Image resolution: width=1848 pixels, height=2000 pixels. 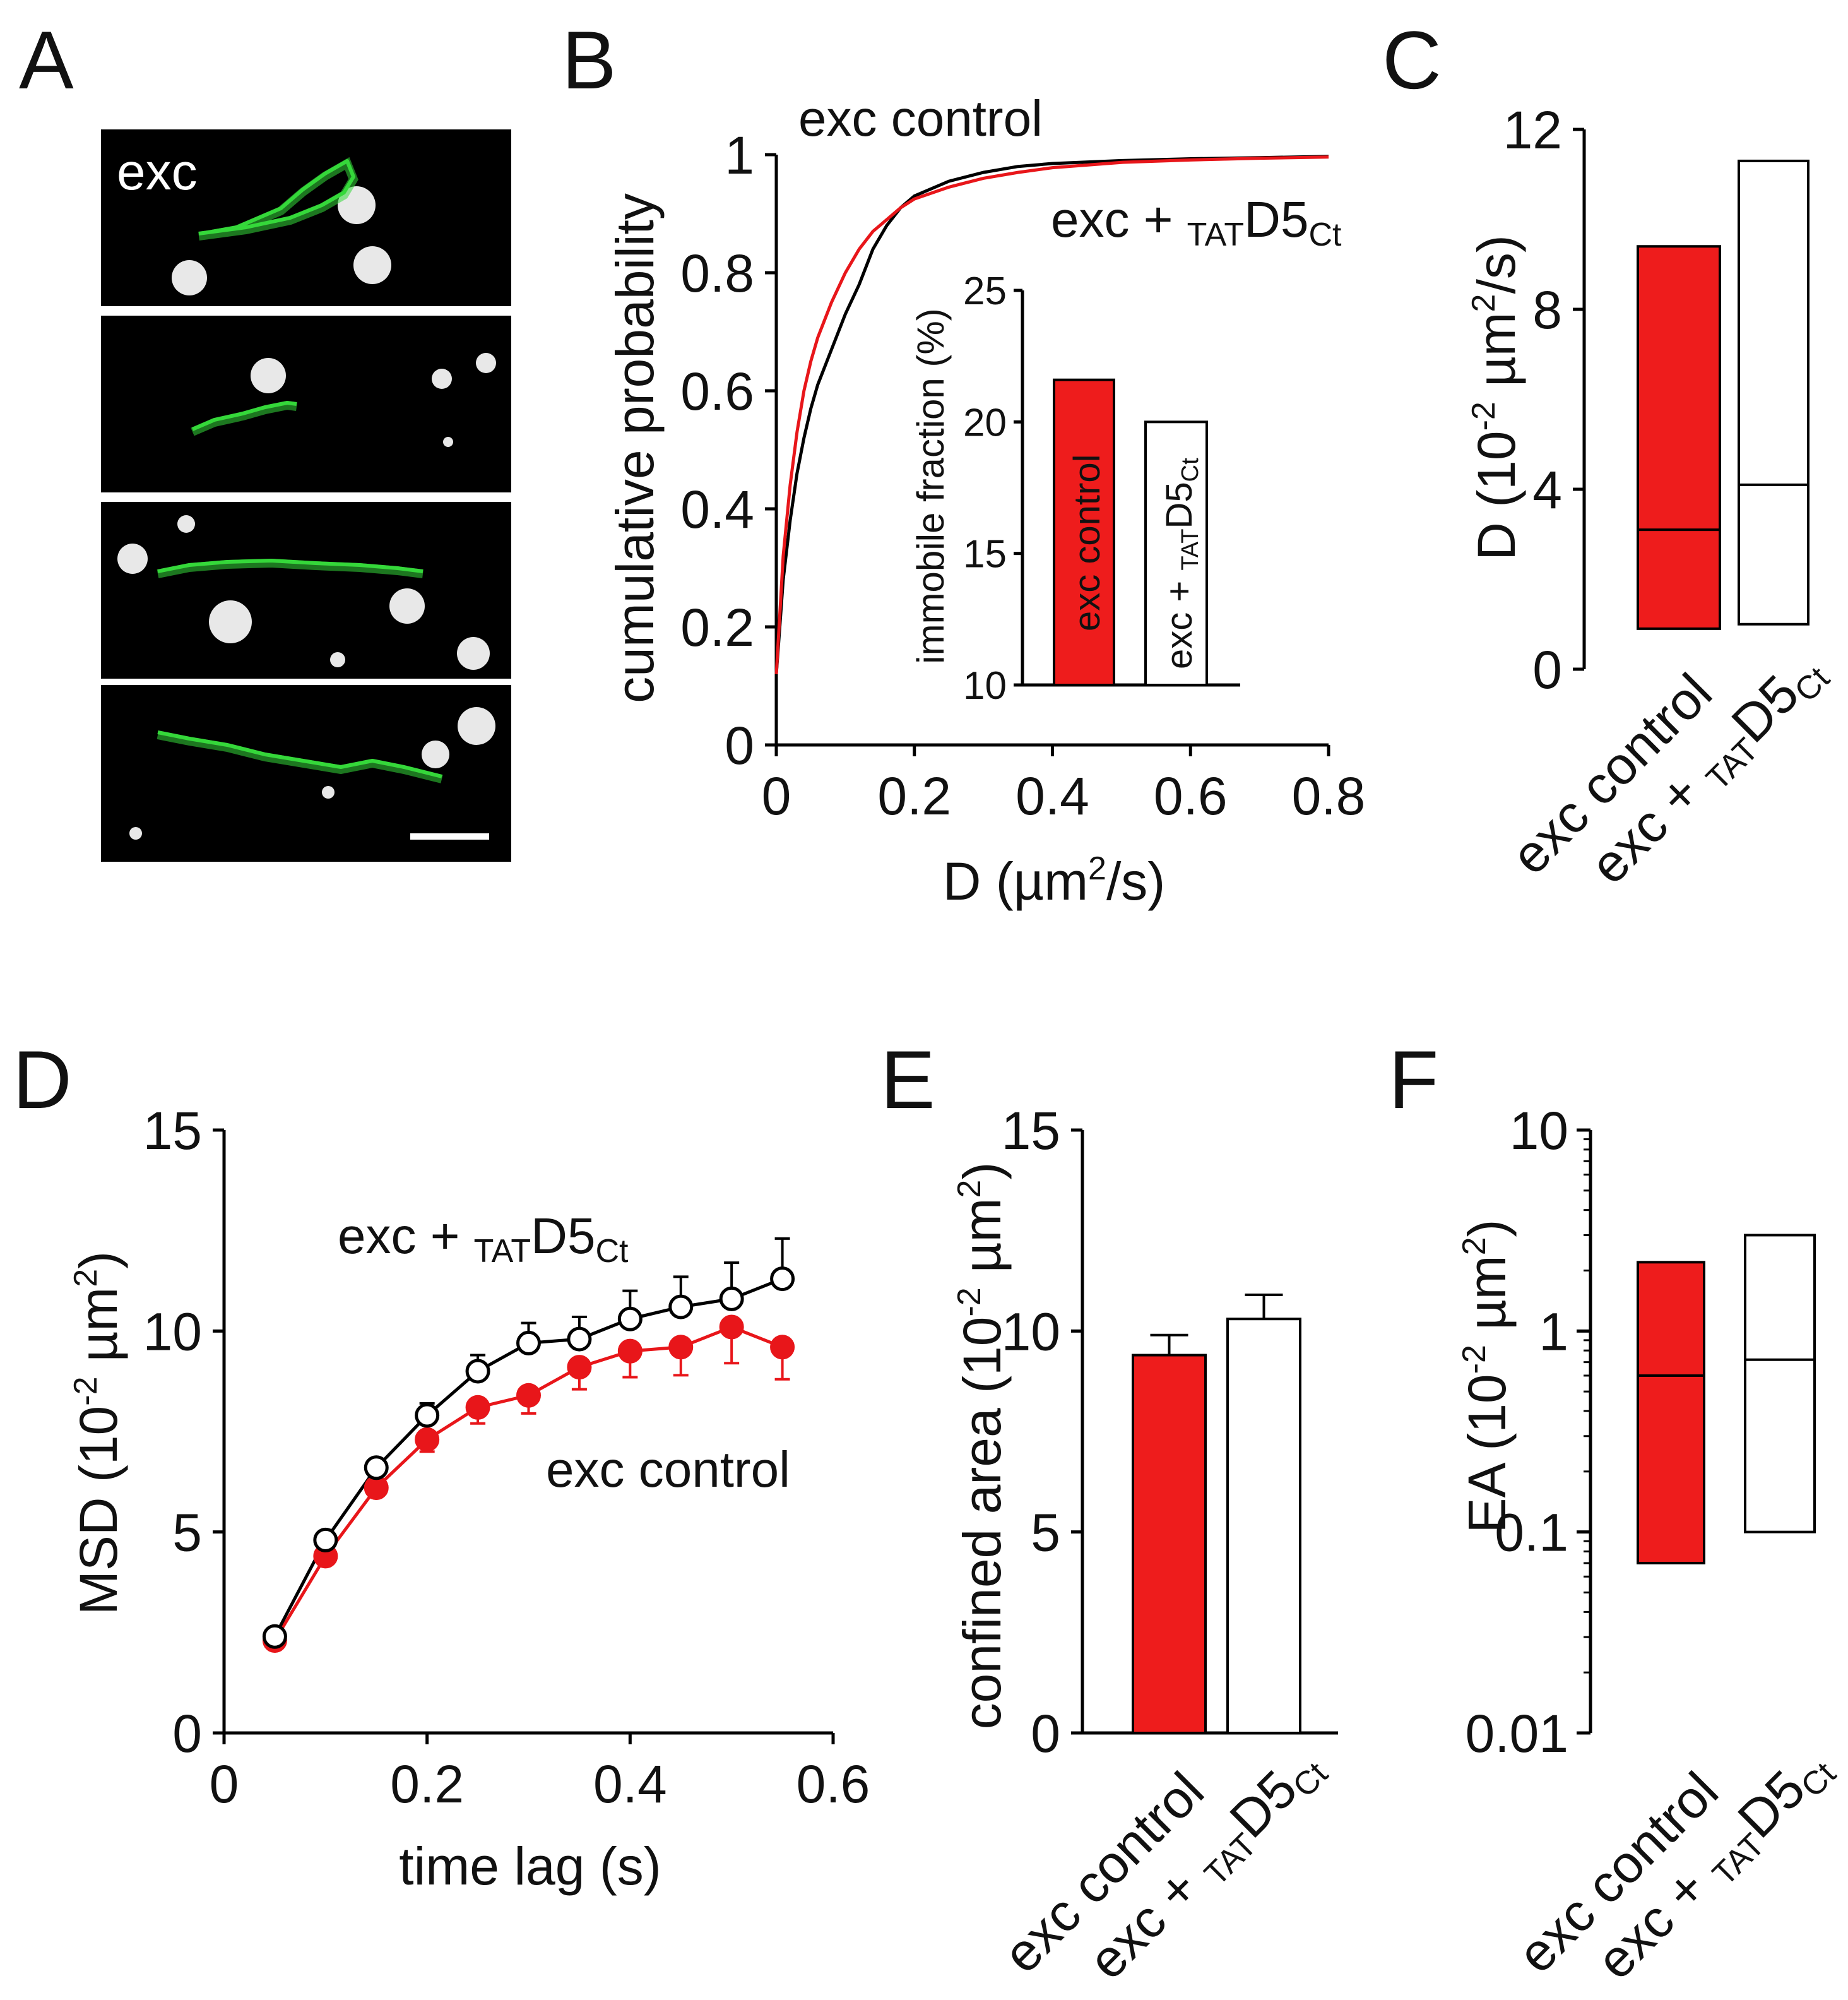 What do you see at coordinates (484, 1239) in the screenshot?
I see `d-annotation-tat: exc + TATD5Ct` at bounding box center [484, 1239].